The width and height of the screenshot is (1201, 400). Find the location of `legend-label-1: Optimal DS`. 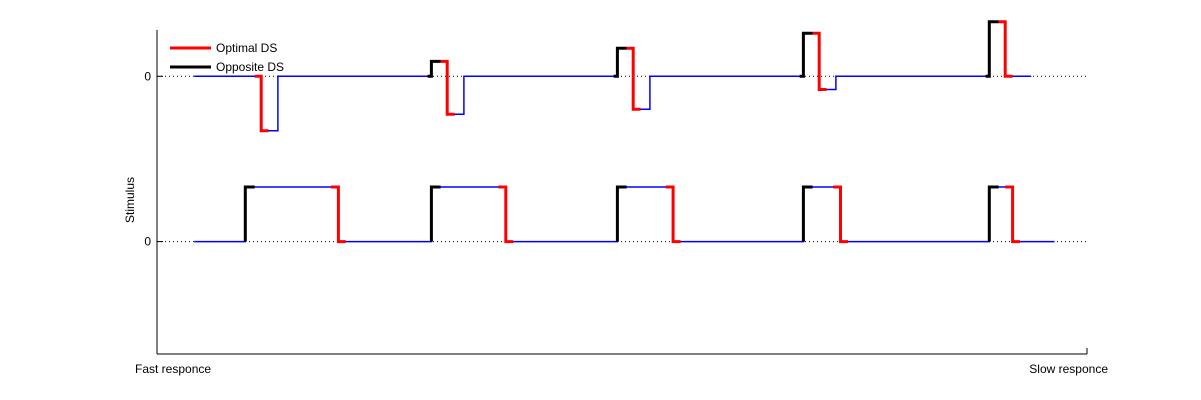

legend-label-1: Optimal DS is located at coordinates (246, 48).